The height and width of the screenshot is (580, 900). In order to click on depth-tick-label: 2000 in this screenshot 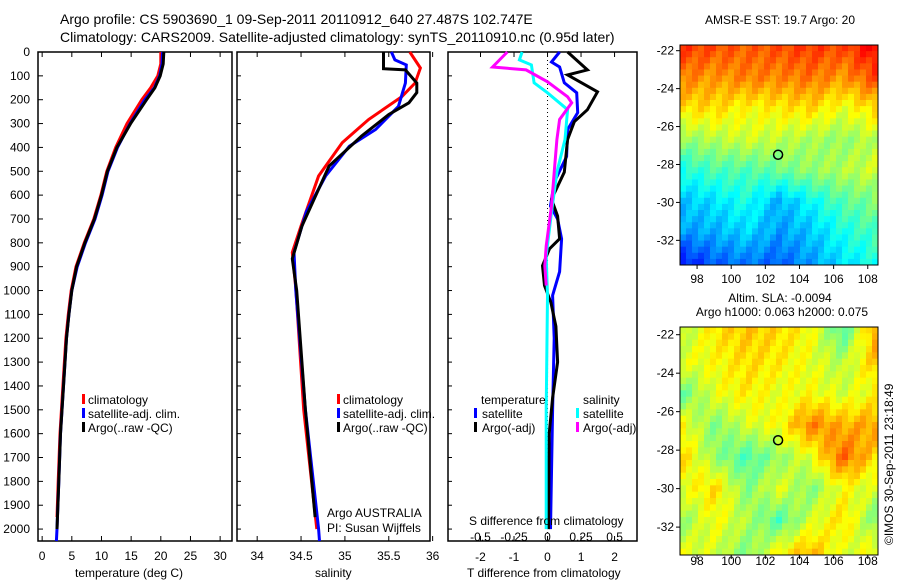, I will do `click(16, 529)`.